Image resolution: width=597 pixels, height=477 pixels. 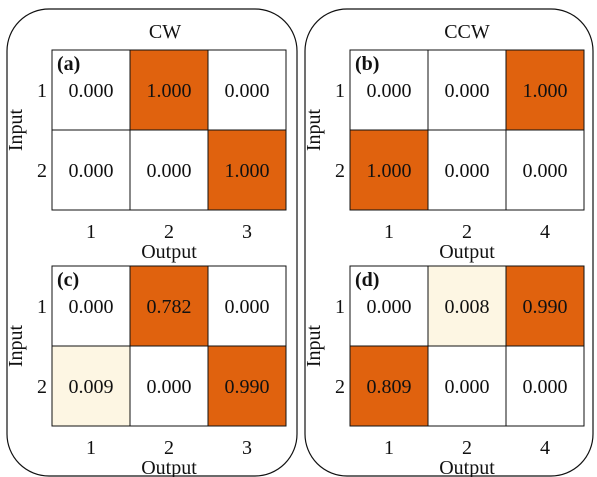 What do you see at coordinates (165, 32) in the screenshot?
I see `group-title-cw: CW` at bounding box center [165, 32].